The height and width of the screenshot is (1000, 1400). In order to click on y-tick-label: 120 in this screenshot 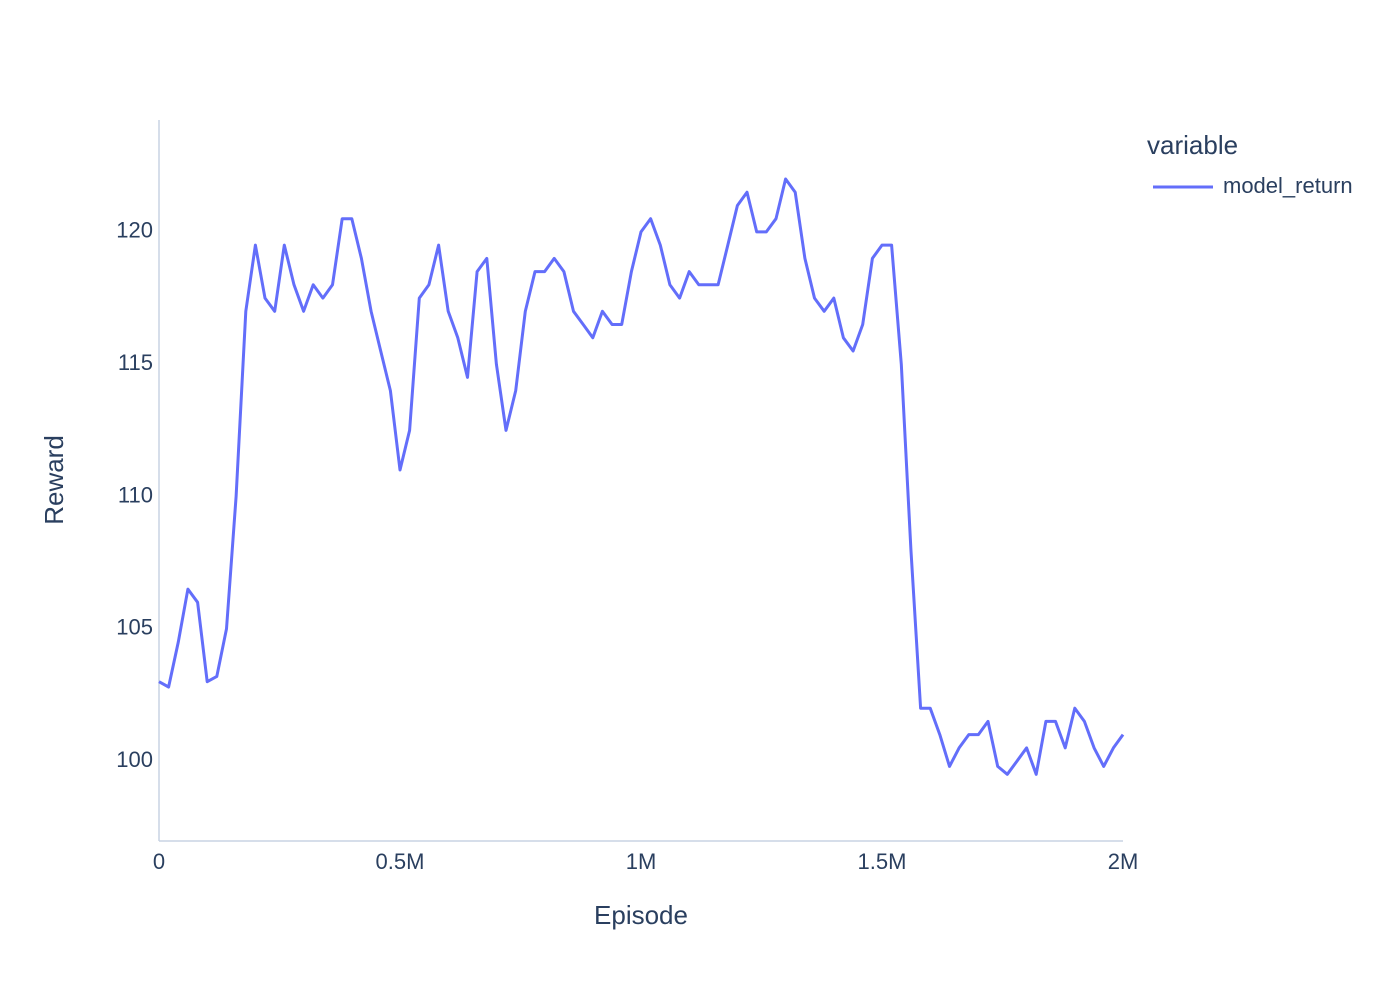, I will do `click(134, 230)`.